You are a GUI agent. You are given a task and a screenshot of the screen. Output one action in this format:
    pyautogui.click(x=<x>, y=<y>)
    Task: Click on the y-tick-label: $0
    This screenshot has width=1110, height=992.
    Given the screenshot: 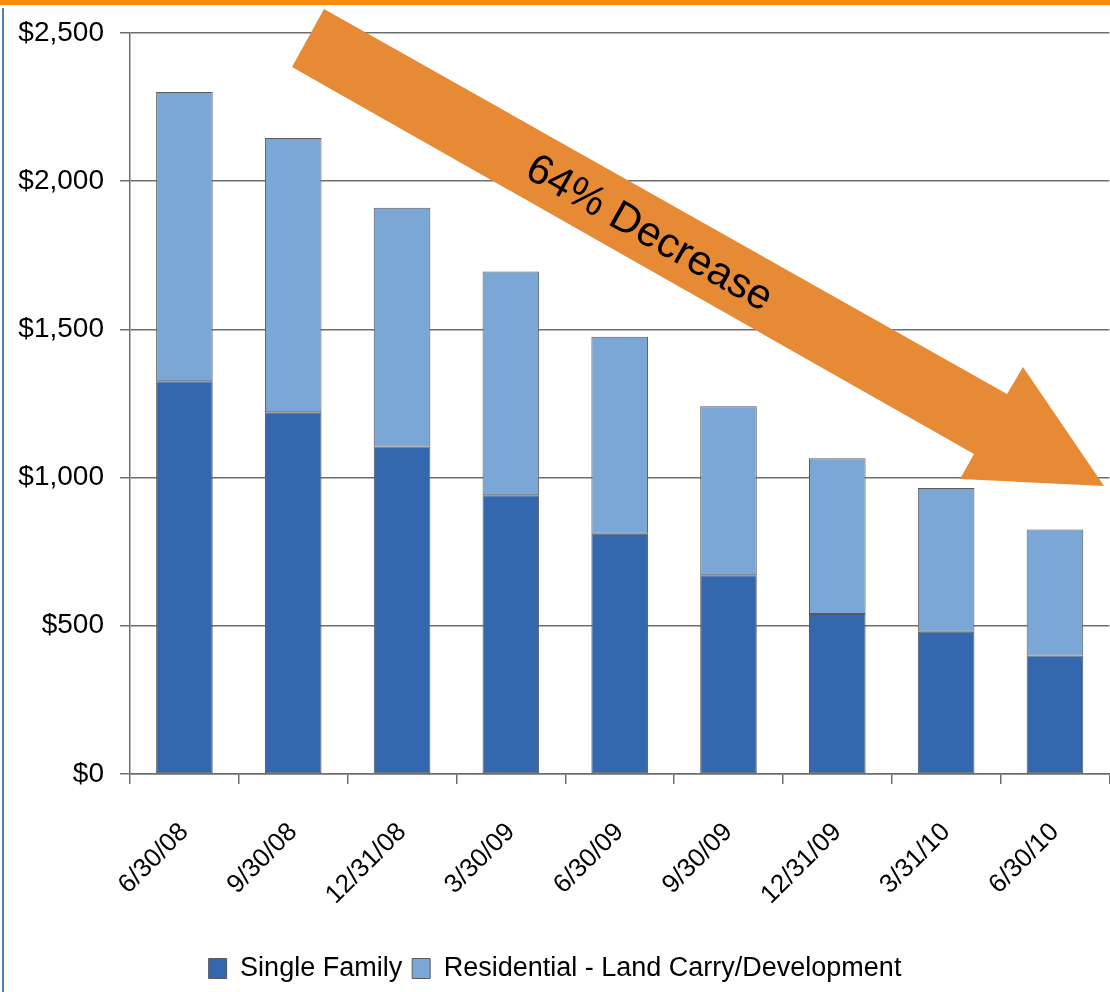 What is the action you would take?
    pyautogui.click(x=88, y=772)
    